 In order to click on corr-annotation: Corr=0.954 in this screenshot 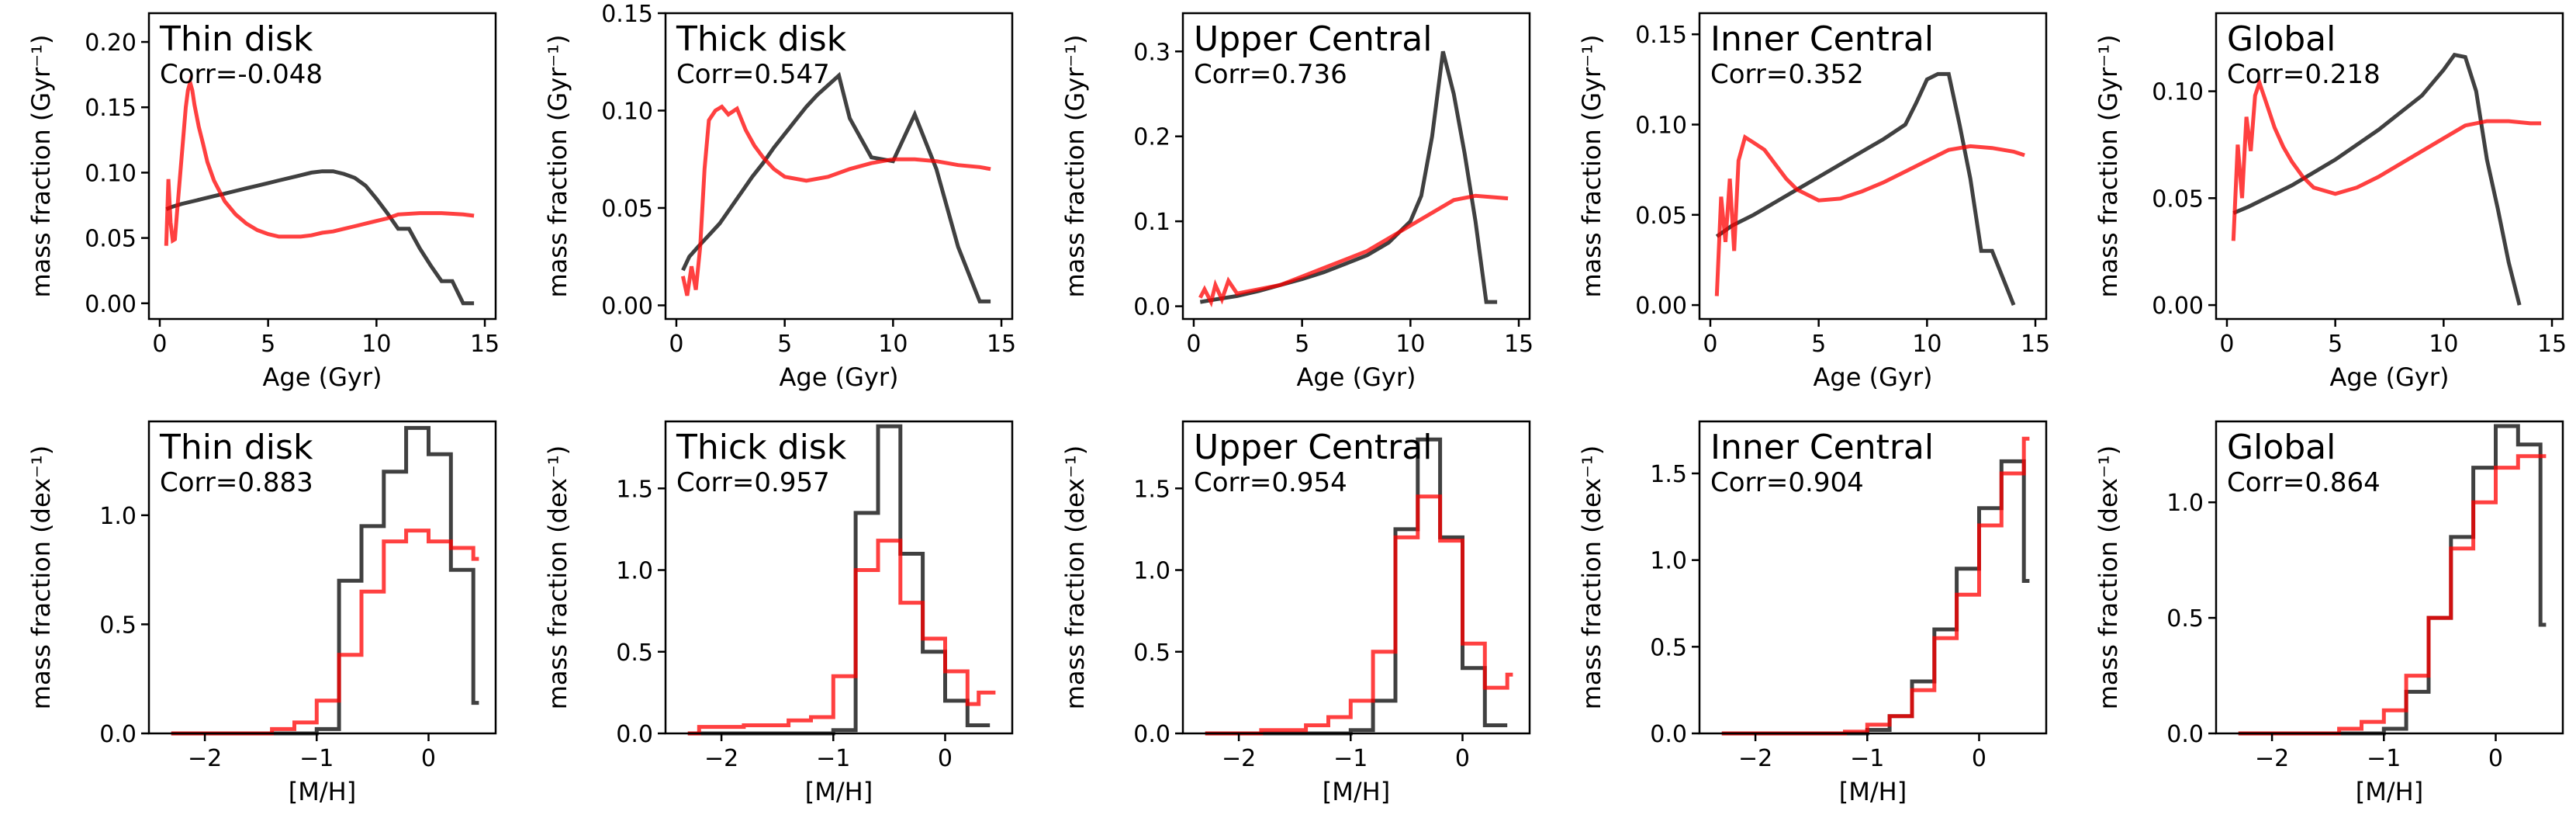, I will do `click(1270, 483)`.